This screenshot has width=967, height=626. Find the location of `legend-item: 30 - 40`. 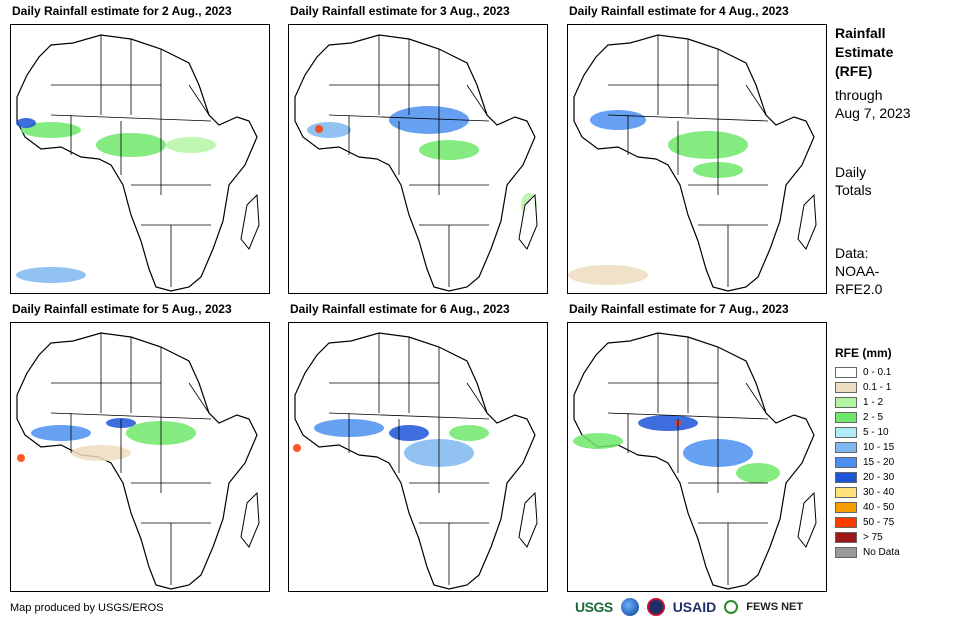

legend-item: 30 - 40 is located at coordinates (867, 492).